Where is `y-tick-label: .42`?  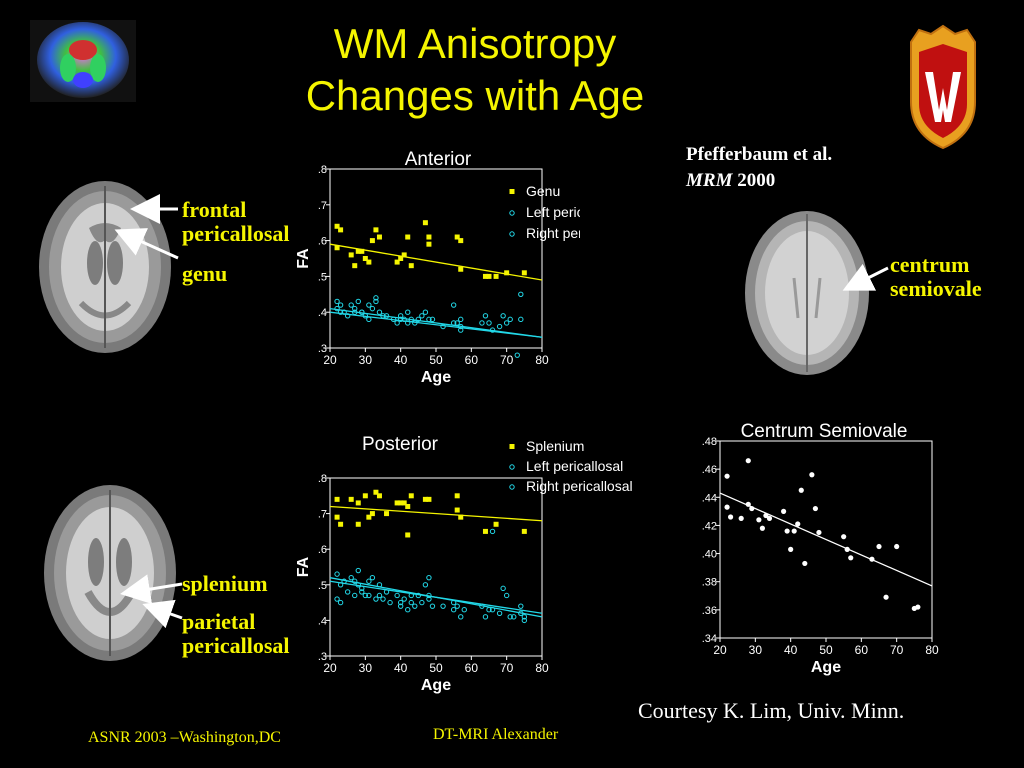 y-tick-label: .42 is located at coordinates (709, 526).